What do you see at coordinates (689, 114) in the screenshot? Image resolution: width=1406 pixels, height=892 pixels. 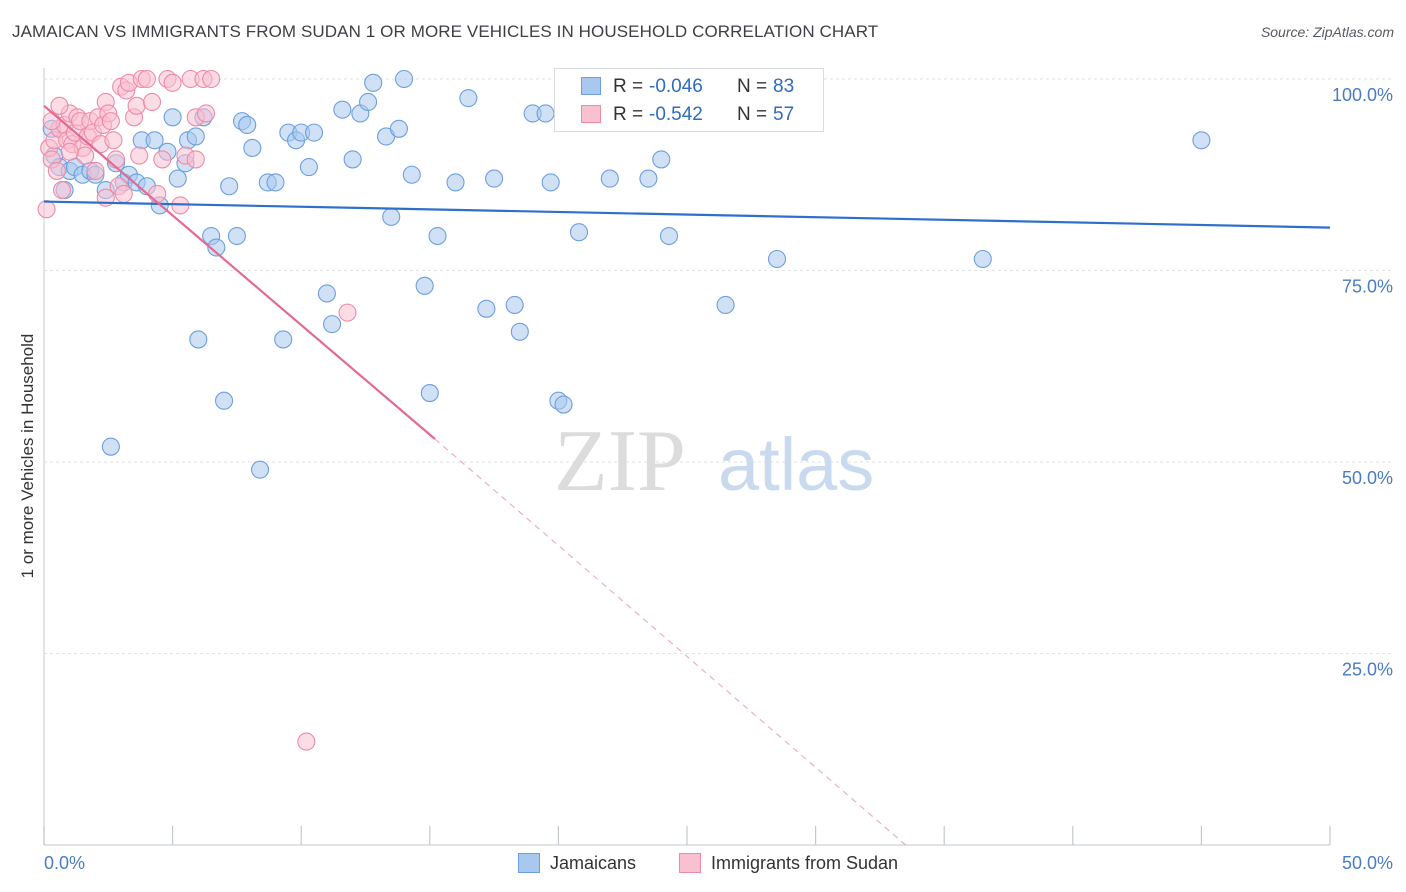 I see `legend-row-sudan: R = -0.542 N = 57` at bounding box center [689, 114].